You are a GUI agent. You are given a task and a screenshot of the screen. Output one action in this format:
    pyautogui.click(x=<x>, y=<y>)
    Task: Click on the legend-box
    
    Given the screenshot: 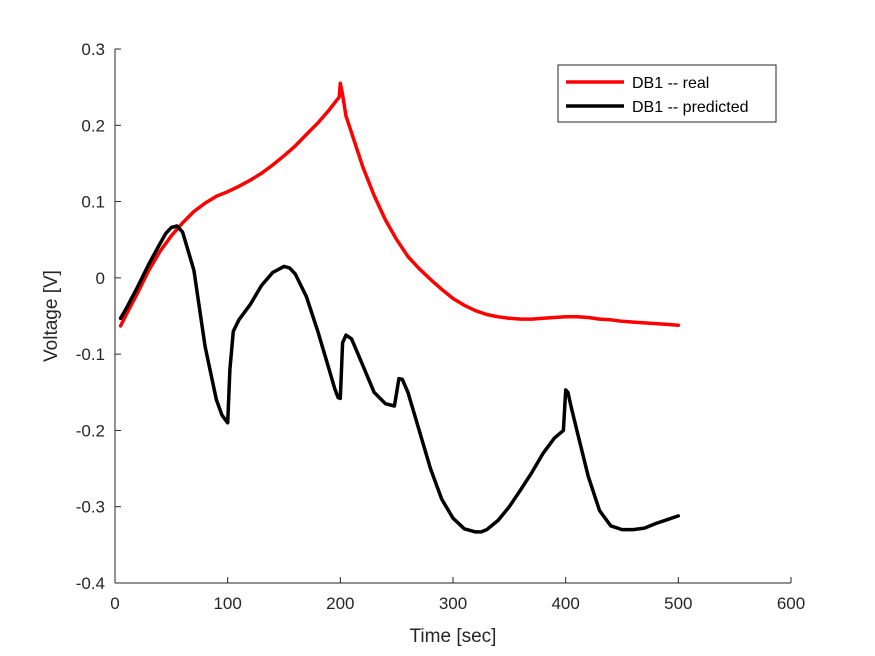 What is the action you would take?
    pyautogui.click(x=667, y=93)
    